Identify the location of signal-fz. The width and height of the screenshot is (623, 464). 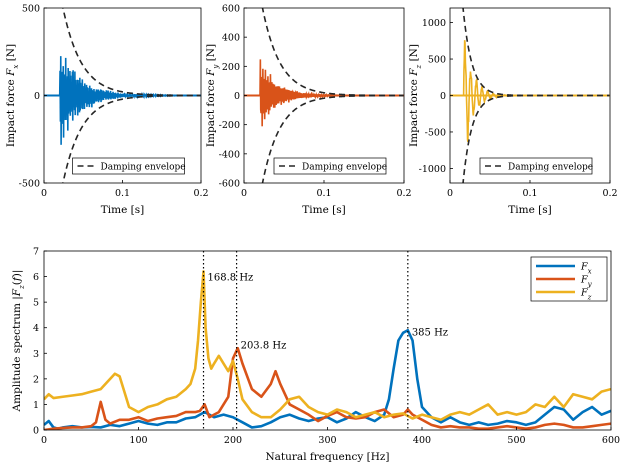
(536, 91).